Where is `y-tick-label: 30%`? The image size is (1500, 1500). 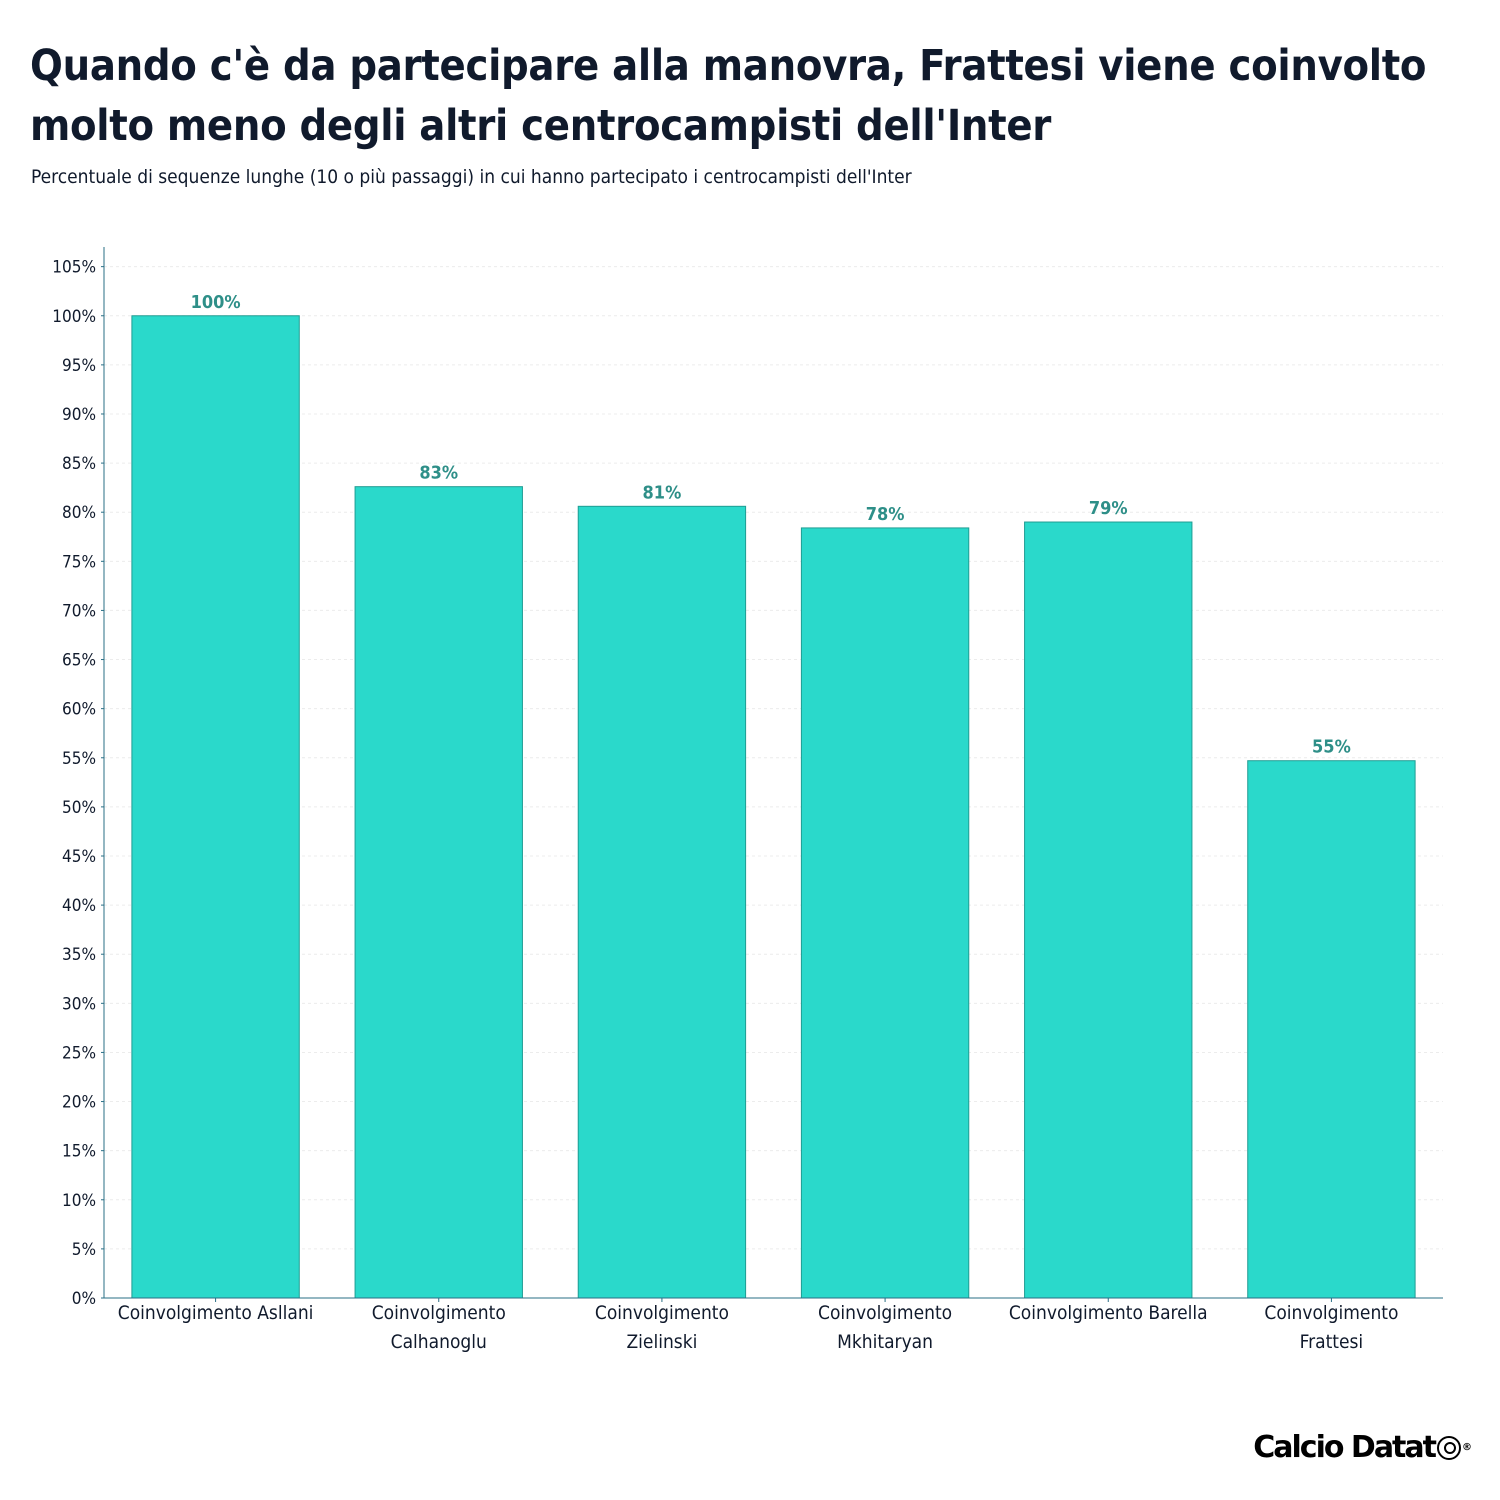 y-tick-label: 30% is located at coordinates (79, 1004).